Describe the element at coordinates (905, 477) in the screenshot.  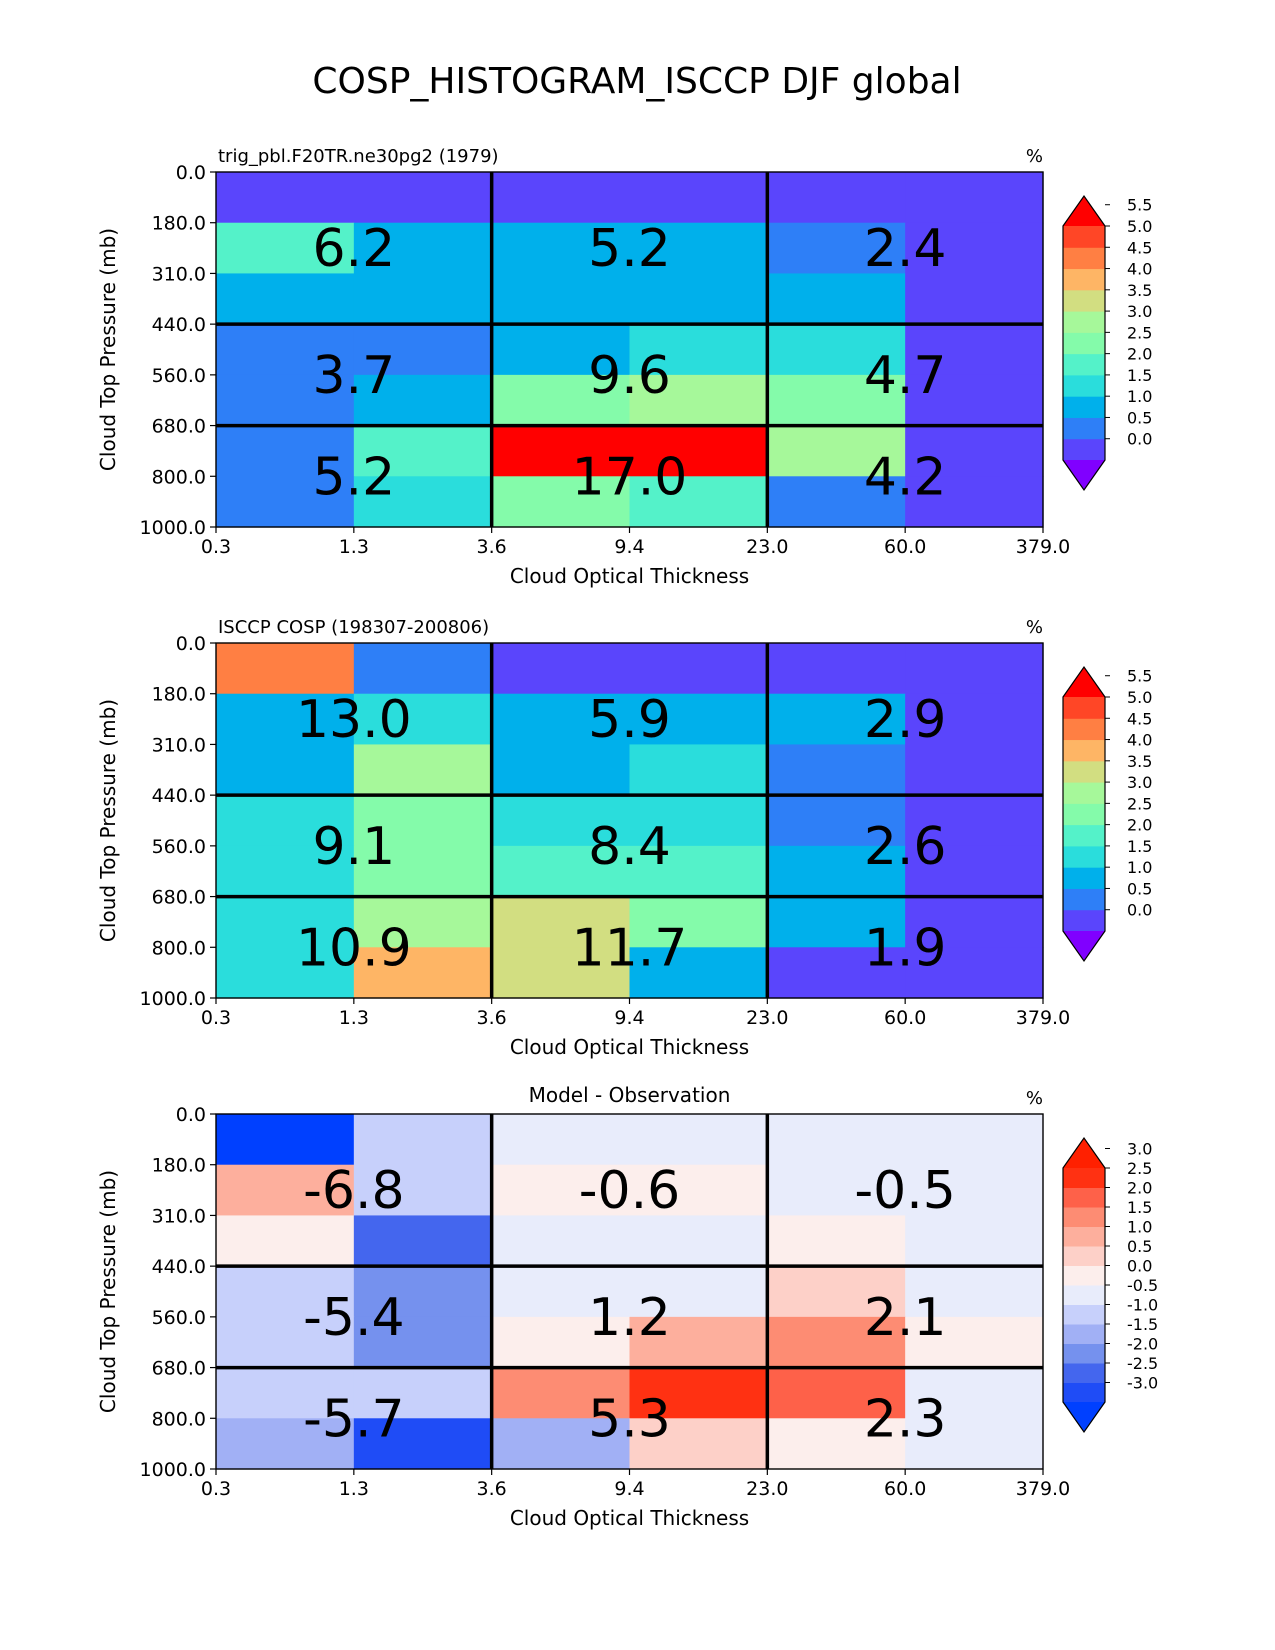
I see `group-total-label: 4.2` at that location.